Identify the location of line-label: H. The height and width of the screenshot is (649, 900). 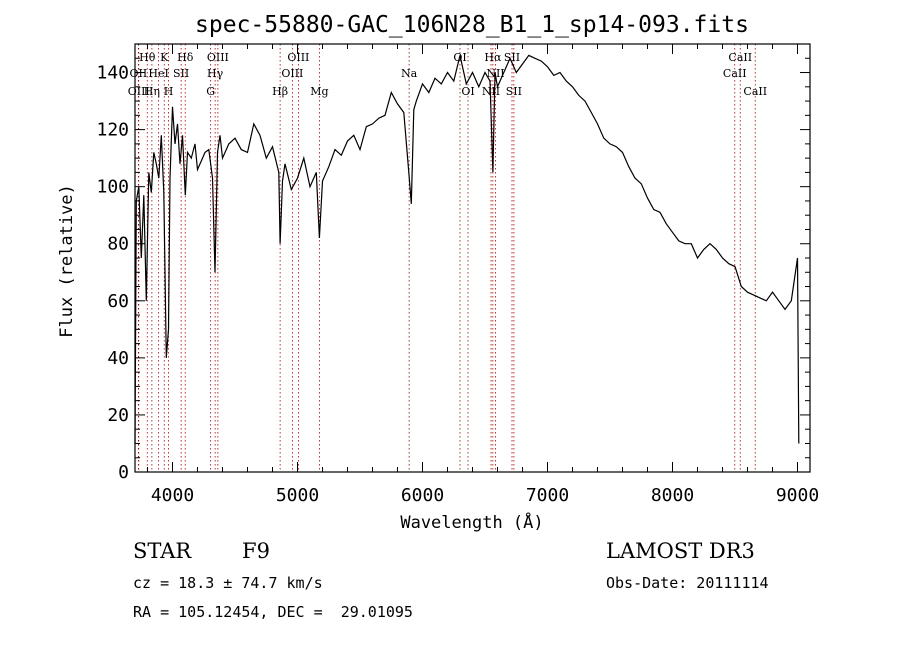
(169, 91).